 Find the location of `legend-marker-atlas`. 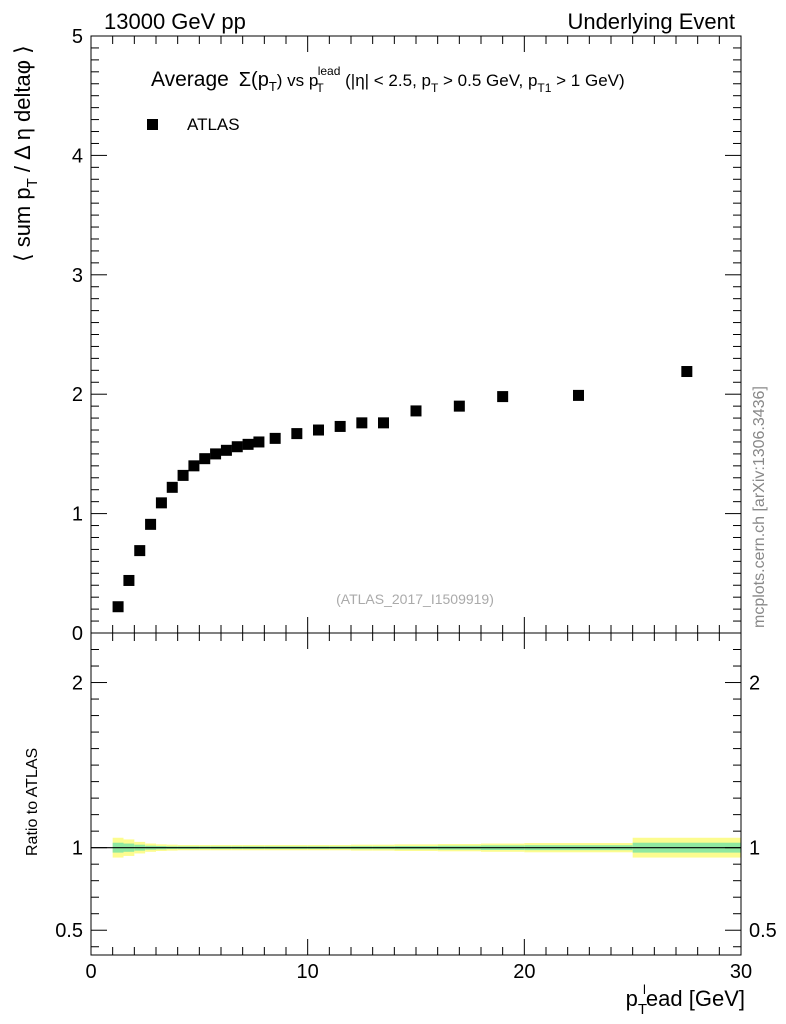

legend-marker-atlas is located at coordinates (152, 124).